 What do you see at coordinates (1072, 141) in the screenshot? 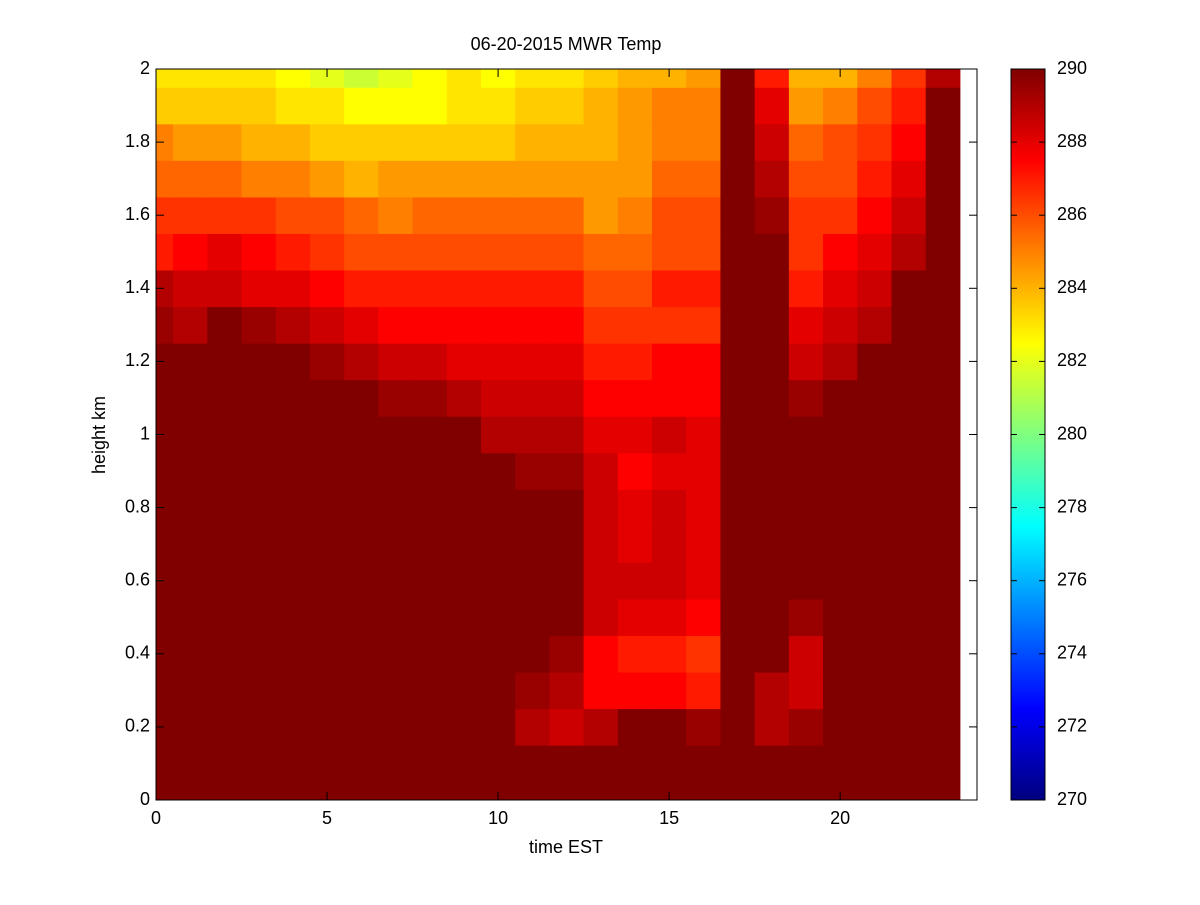
I see `colorbar-tick-label: 288` at bounding box center [1072, 141].